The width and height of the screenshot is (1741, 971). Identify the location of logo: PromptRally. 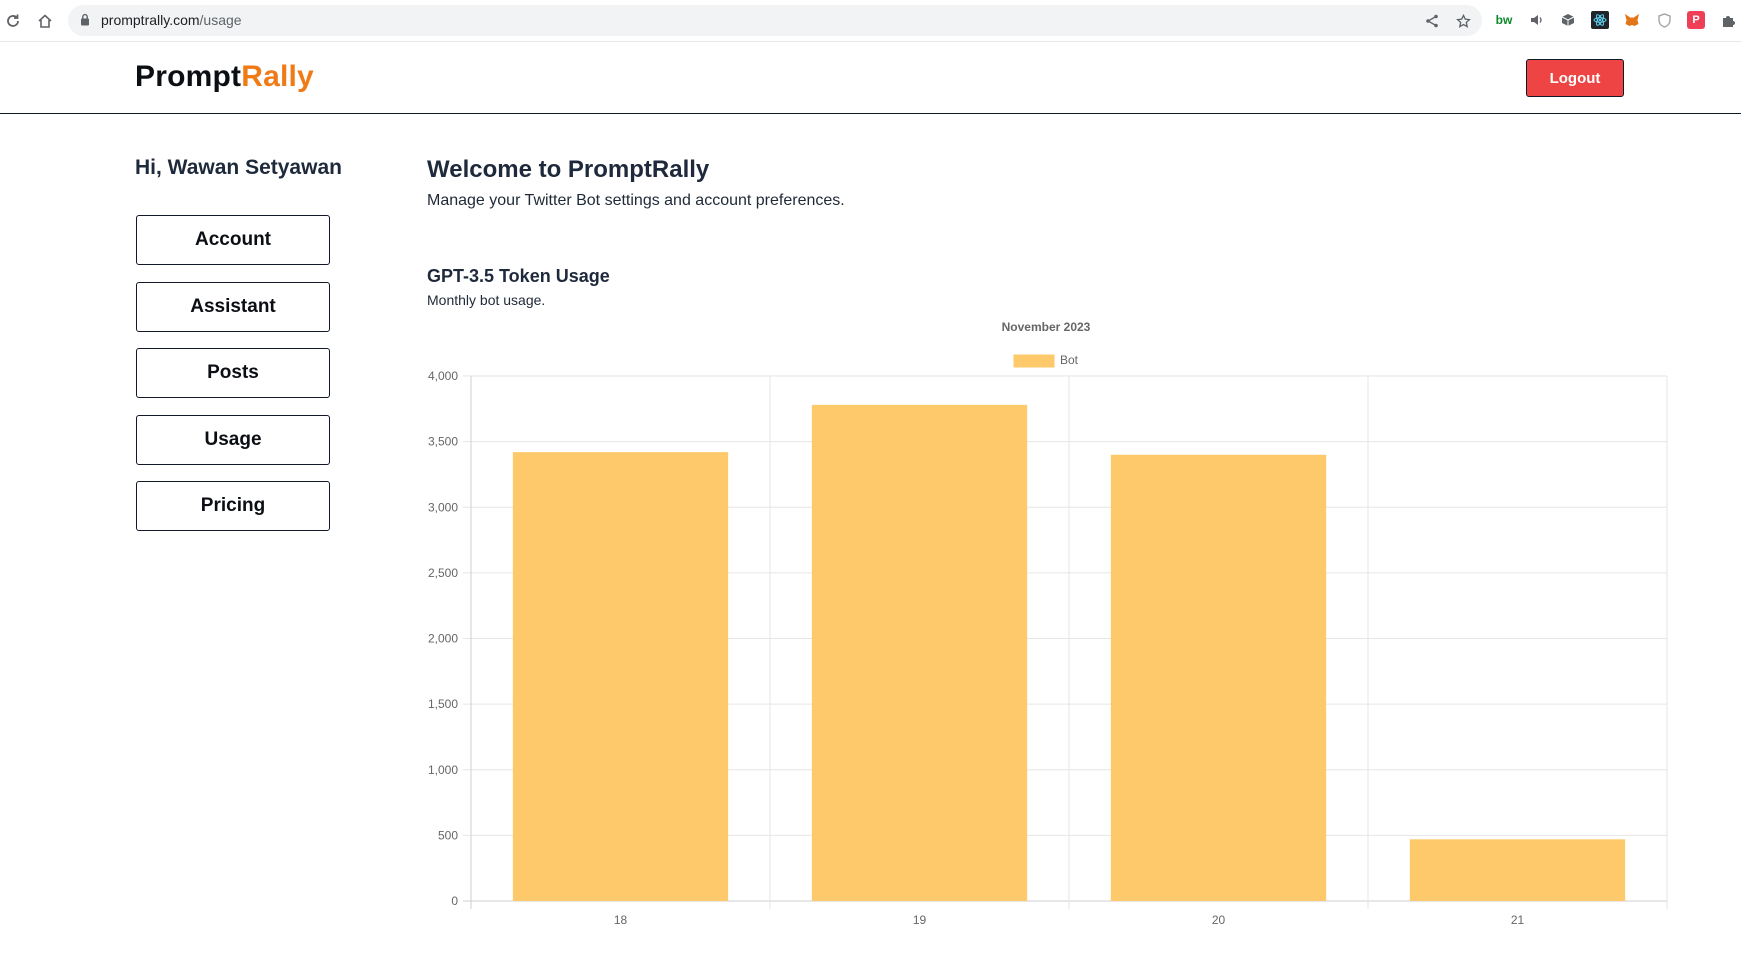
(224, 77).